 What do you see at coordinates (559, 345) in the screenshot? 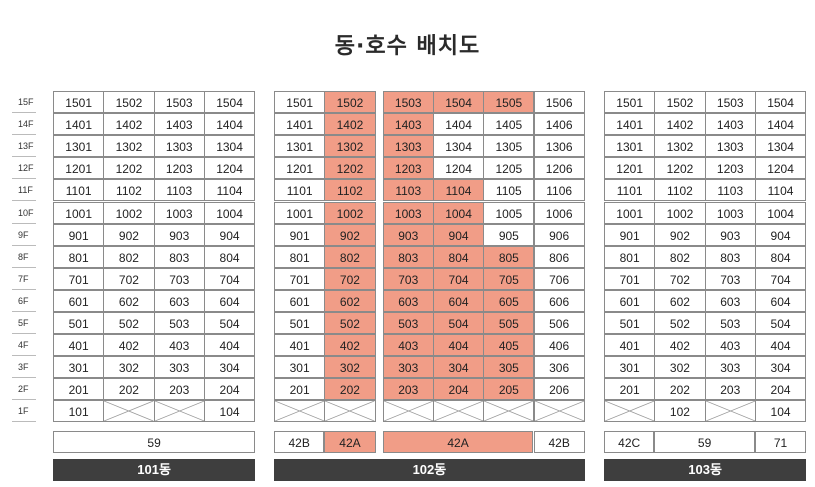
I see `unit-cell: 406` at bounding box center [559, 345].